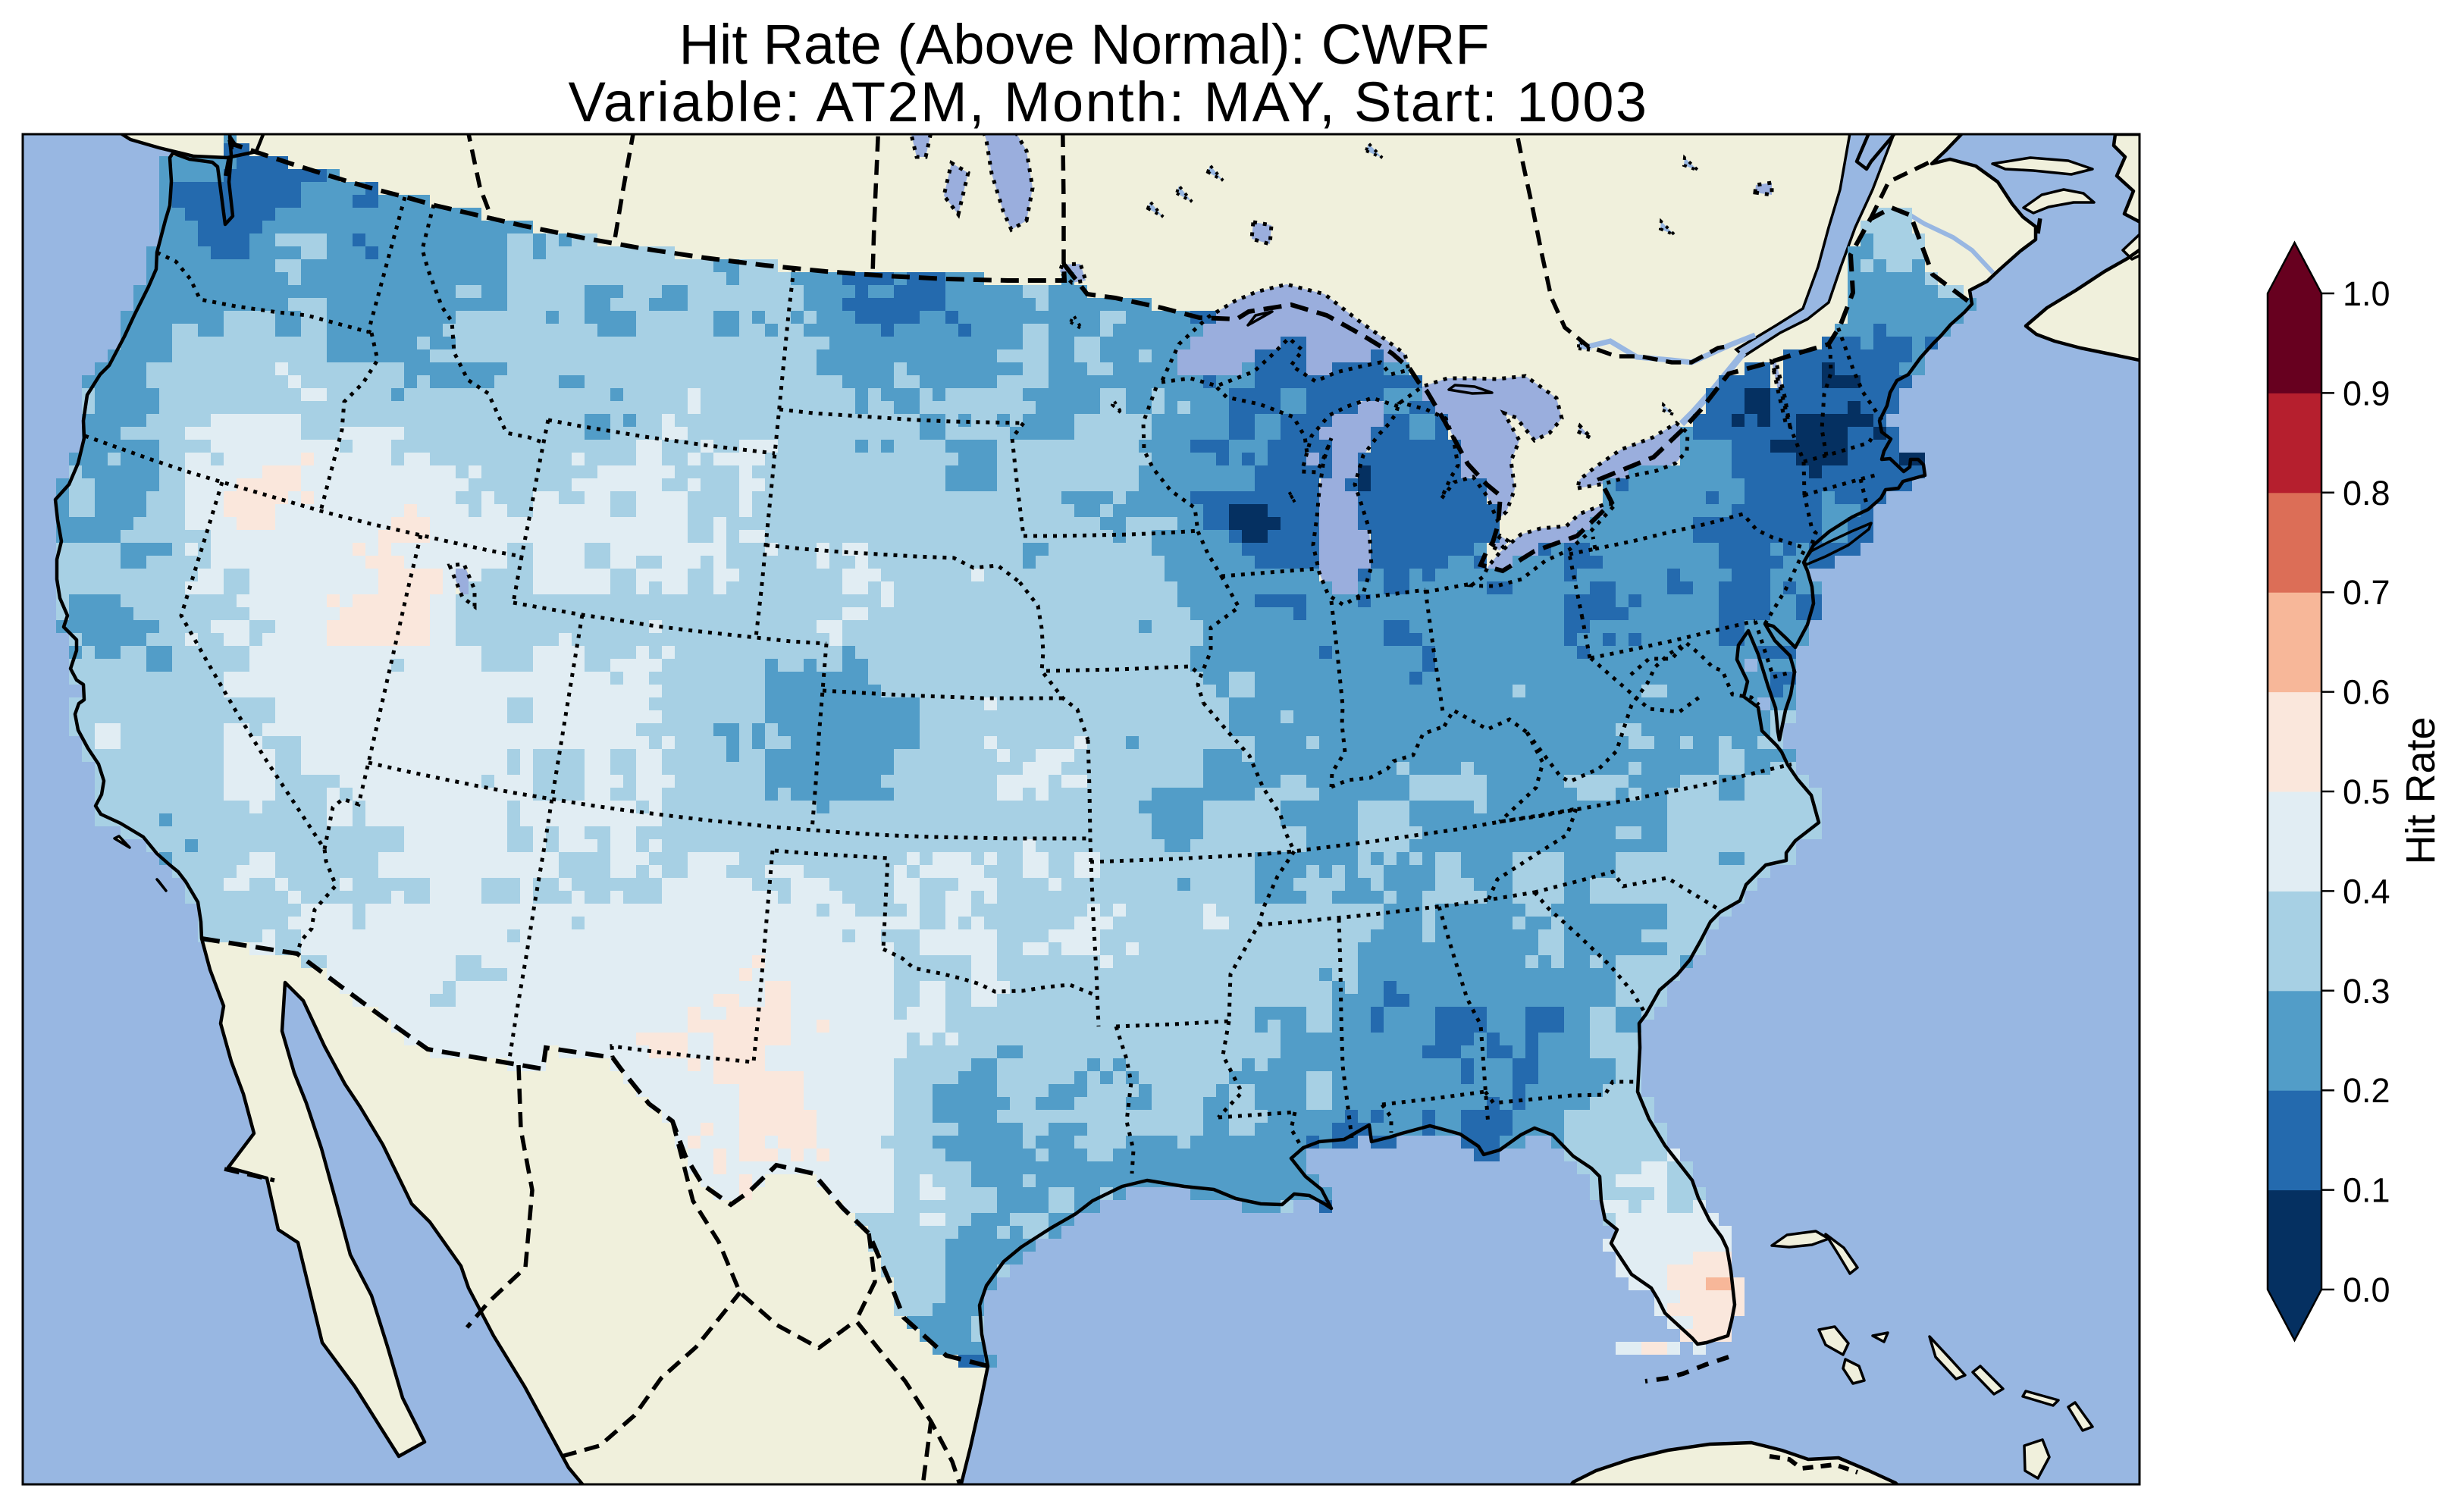 This screenshot has width=2464, height=1498. What do you see at coordinates (2367, 991) in the screenshot?
I see `svg-text: 0.3` at bounding box center [2367, 991].